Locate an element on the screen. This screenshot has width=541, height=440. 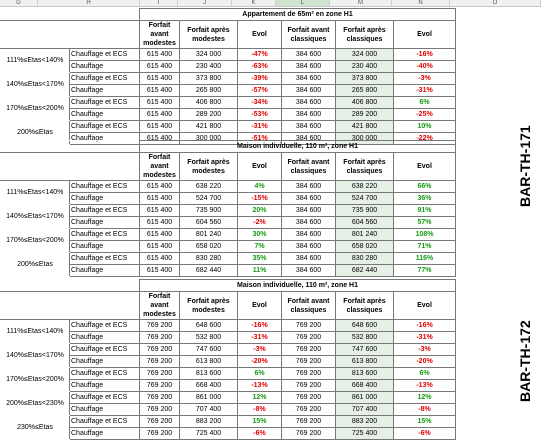
column-header-i: I is located at coordinates (159, 3).